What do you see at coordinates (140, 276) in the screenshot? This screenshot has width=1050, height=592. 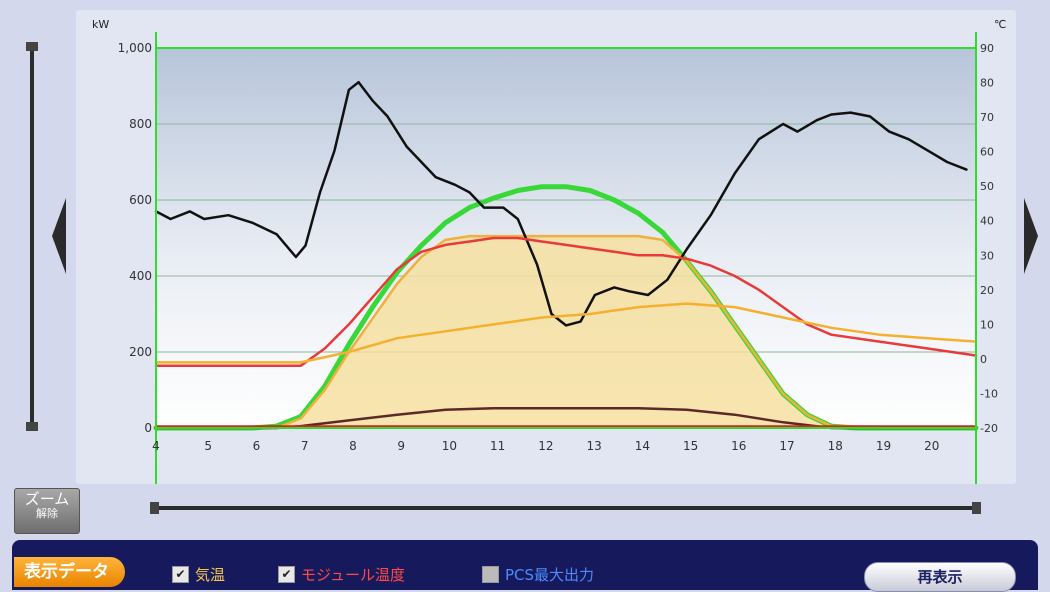 I see `y-left-tick-label: 400` at bounding box center [140, 276].